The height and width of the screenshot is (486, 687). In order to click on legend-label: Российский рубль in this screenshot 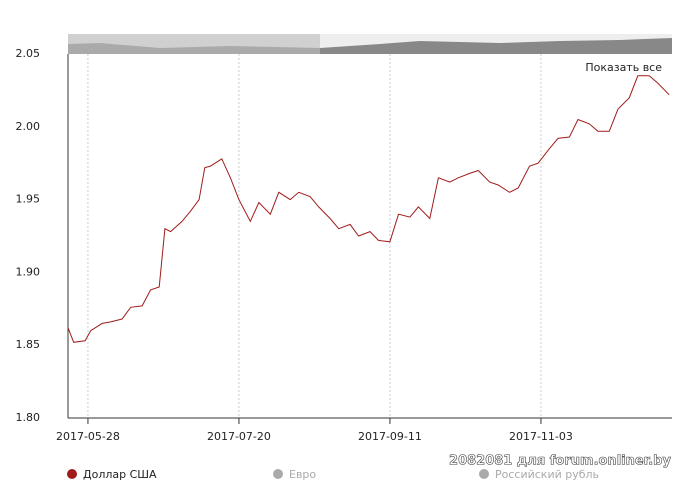, I will do `click(547, 474)`.